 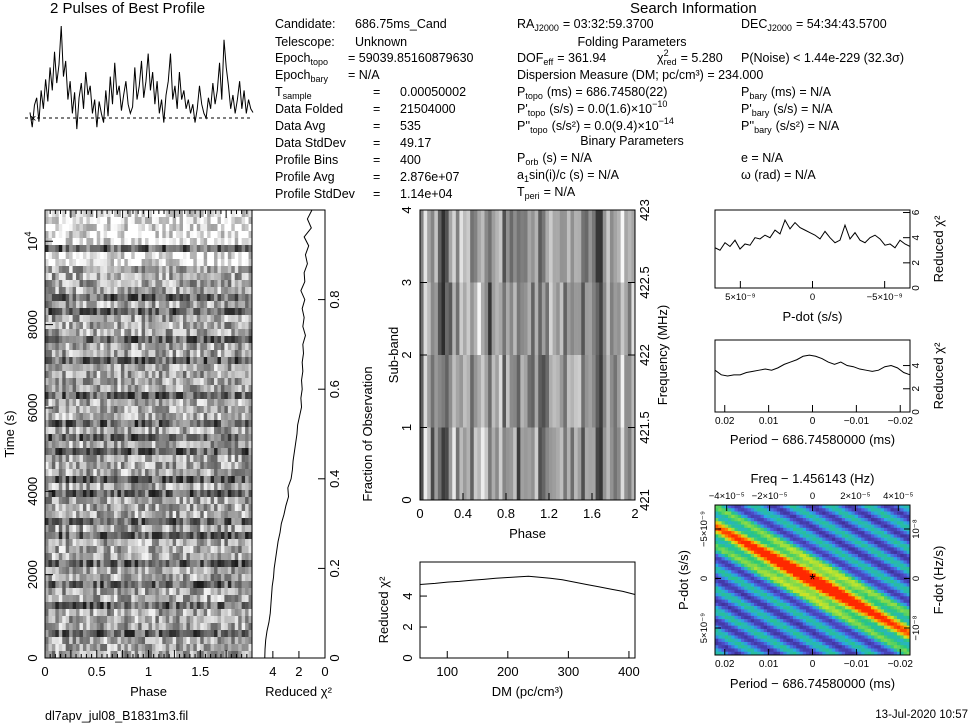 What do you see at coordinates (916, 212) in the screenshot?
I see `pd-y-tick-label: 6` at bounding box center [916, 212].